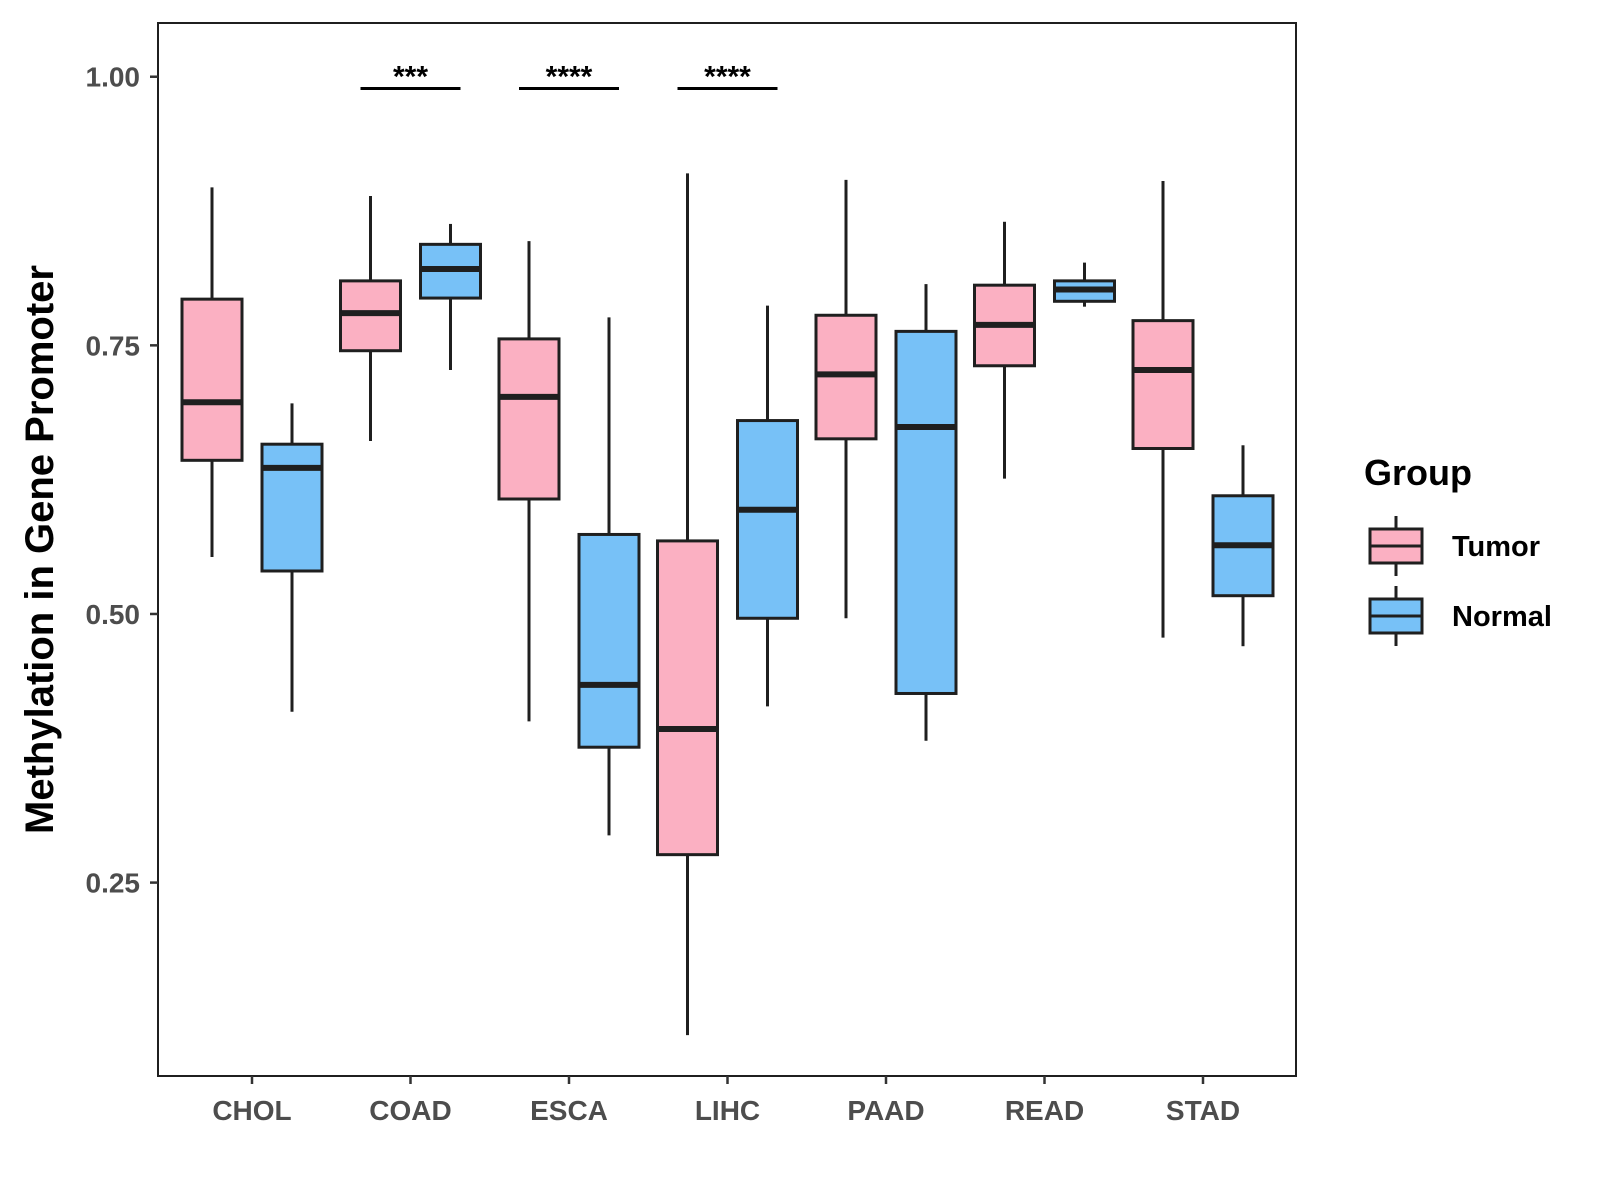  I want to click on y-tick-label: 0.50, so click(113, 614).